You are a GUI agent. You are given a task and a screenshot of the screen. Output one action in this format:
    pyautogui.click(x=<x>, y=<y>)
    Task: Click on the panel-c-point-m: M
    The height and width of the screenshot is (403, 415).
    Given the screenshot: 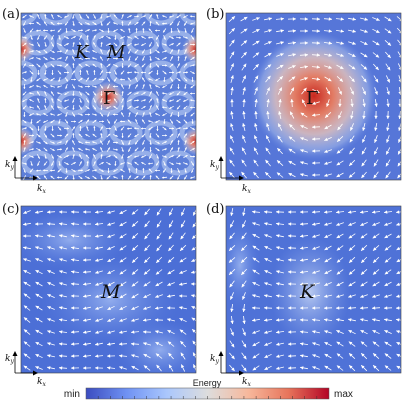 What is the action you would take?
    pyautogui.click(x=110, y=292)
    